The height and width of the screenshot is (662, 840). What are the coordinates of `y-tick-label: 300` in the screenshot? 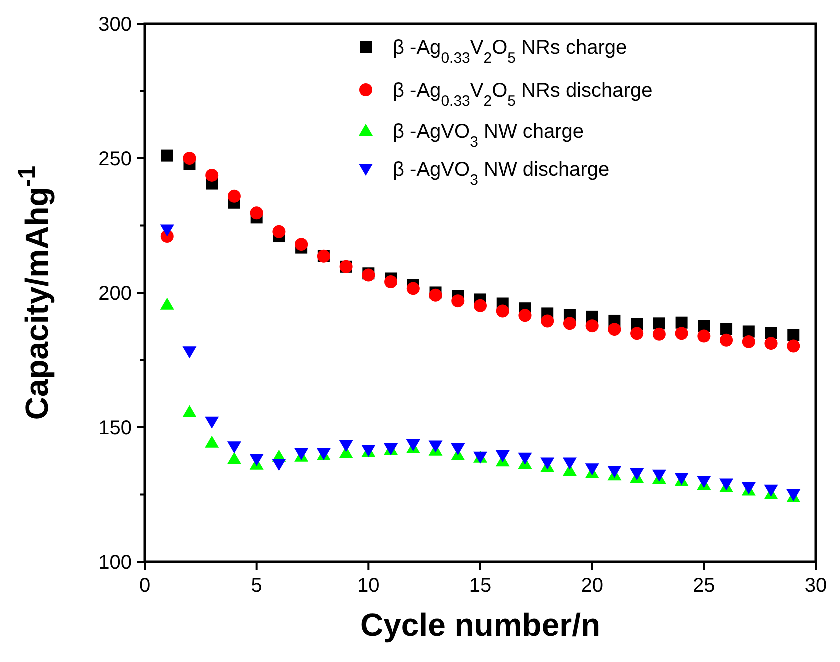 It's located at (115, 25).